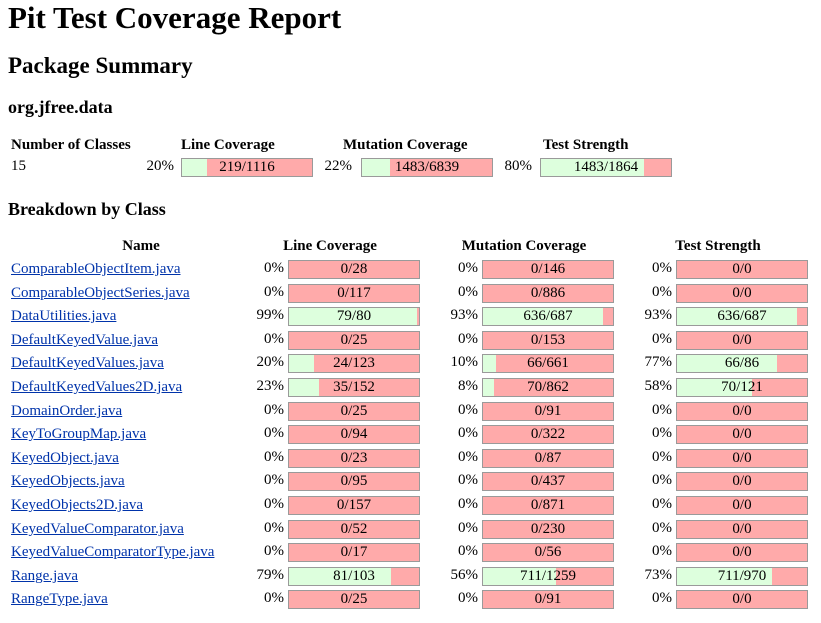  I want to click on mut-coverage-bar-text: 636/687, so click(548, 316).